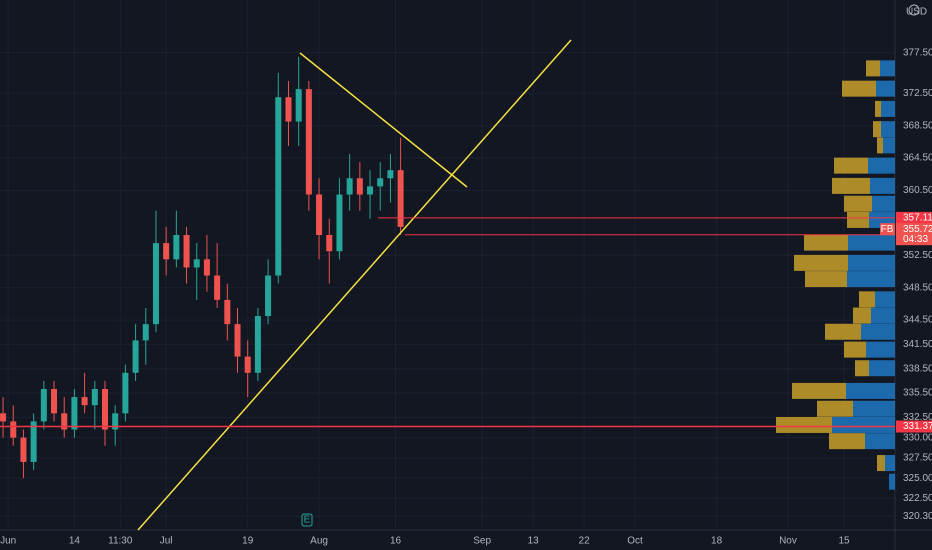  What do you see at coordinates (917, 516) in the screenshot?
I see `y-tick-label: 320.30` at bounding box center [917, 516].